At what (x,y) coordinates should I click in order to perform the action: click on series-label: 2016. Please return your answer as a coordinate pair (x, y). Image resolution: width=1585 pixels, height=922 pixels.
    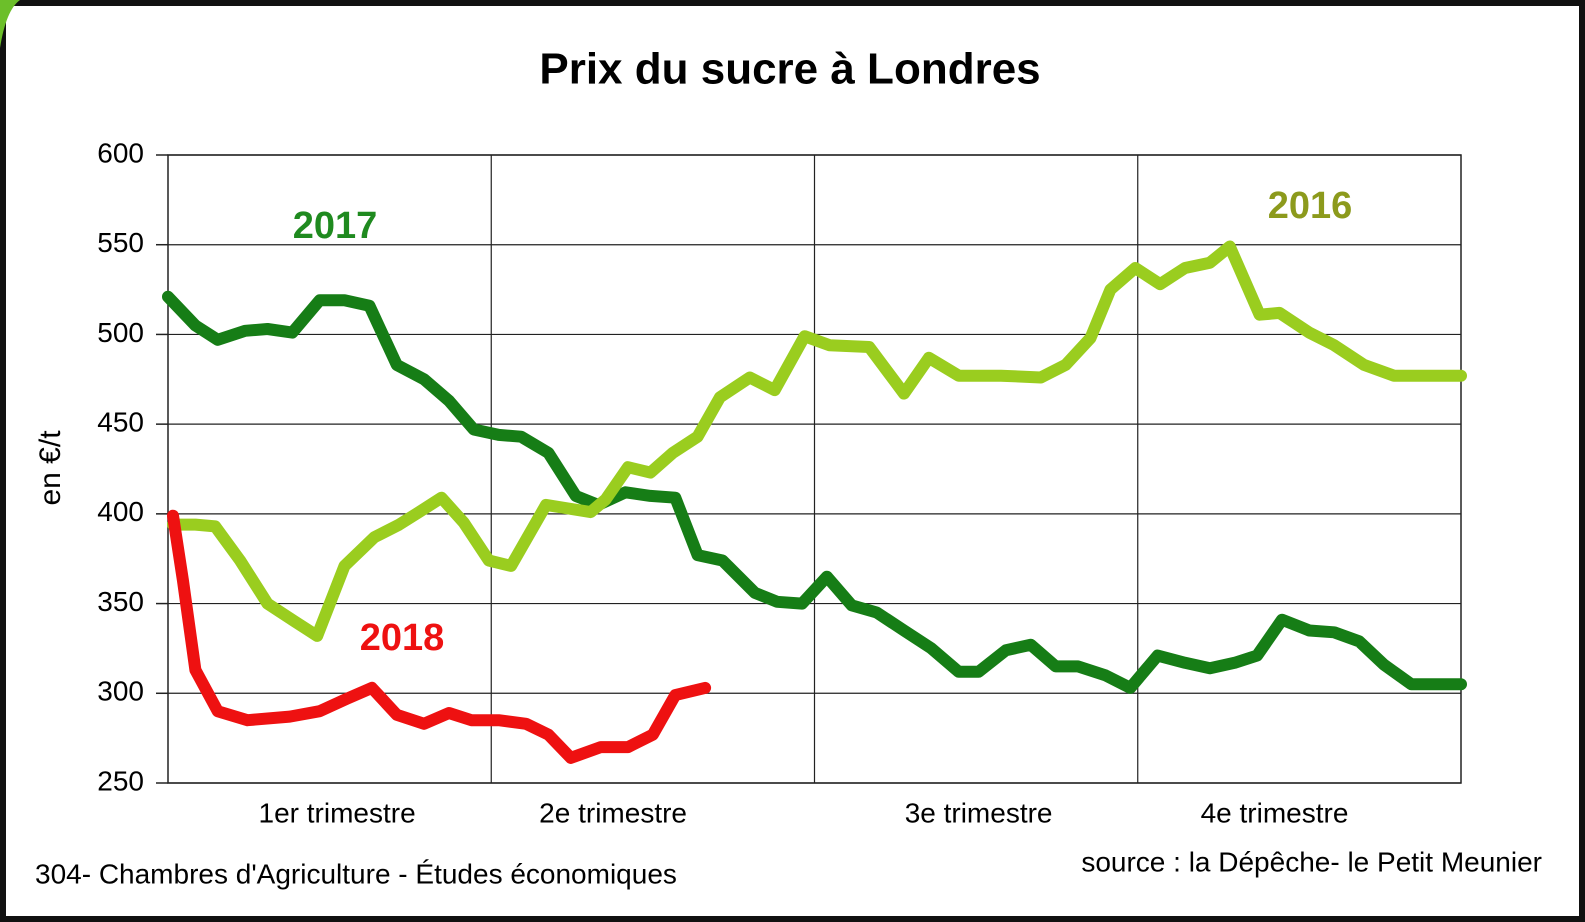
    Looking at the image, I should click on (1310, 206).